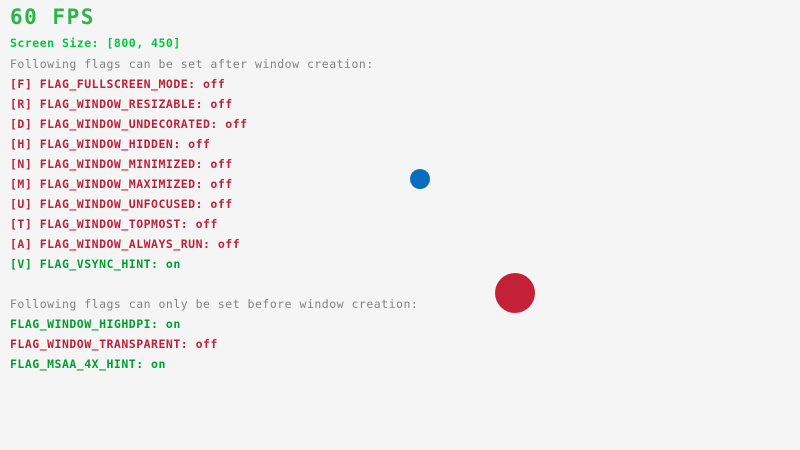  Describe the element at coordinates (515, 293) in the screenshot. I see `red-ball-shape` at that location.